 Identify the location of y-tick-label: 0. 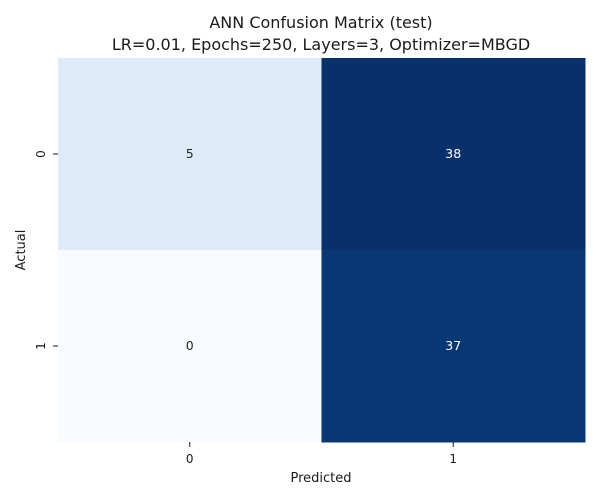
(41, 154).